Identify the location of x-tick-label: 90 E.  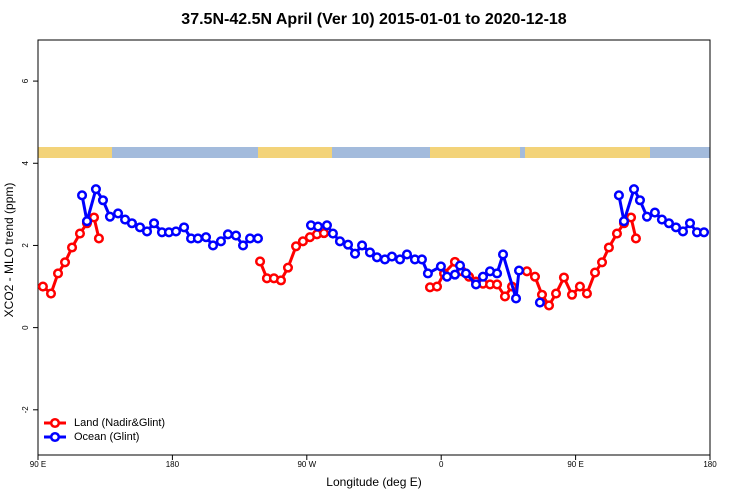
(38, 464).